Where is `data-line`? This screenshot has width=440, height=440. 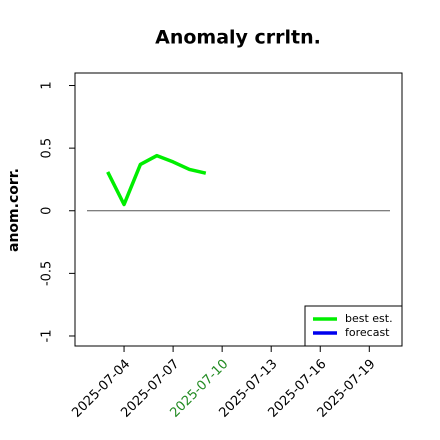
data-line is located at coordinates (156, 180).